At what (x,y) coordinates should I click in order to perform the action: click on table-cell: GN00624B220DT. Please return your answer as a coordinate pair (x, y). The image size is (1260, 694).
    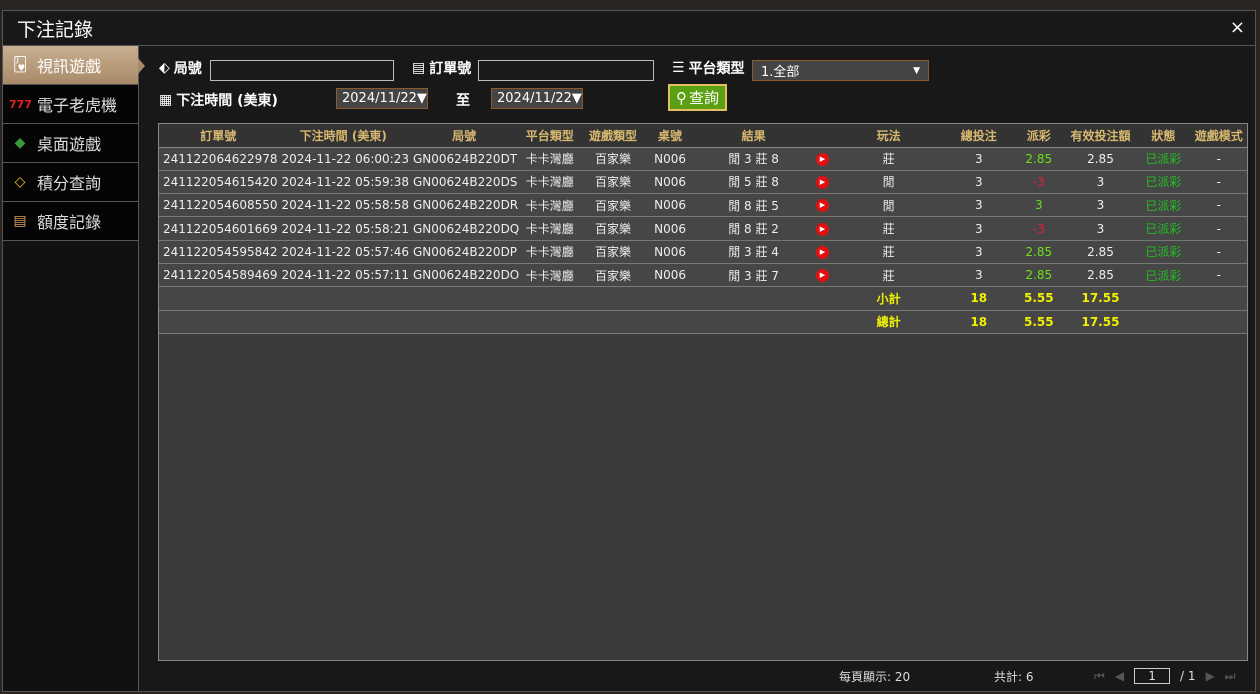
    Looking at the image, I should click on (464, 159).